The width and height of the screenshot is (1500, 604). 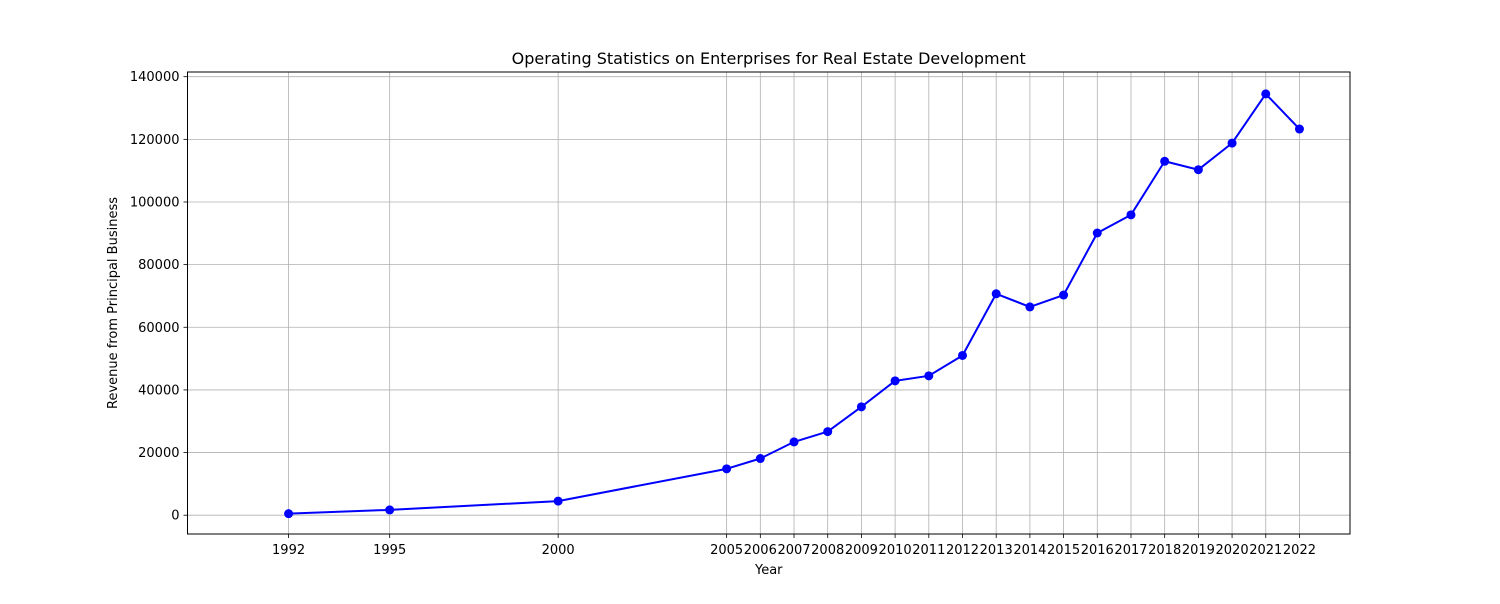 What do you see at coordinates (389, 550) in the screenshot?
I see `x-tick-label: 1995` at bounding box center [389, 550].